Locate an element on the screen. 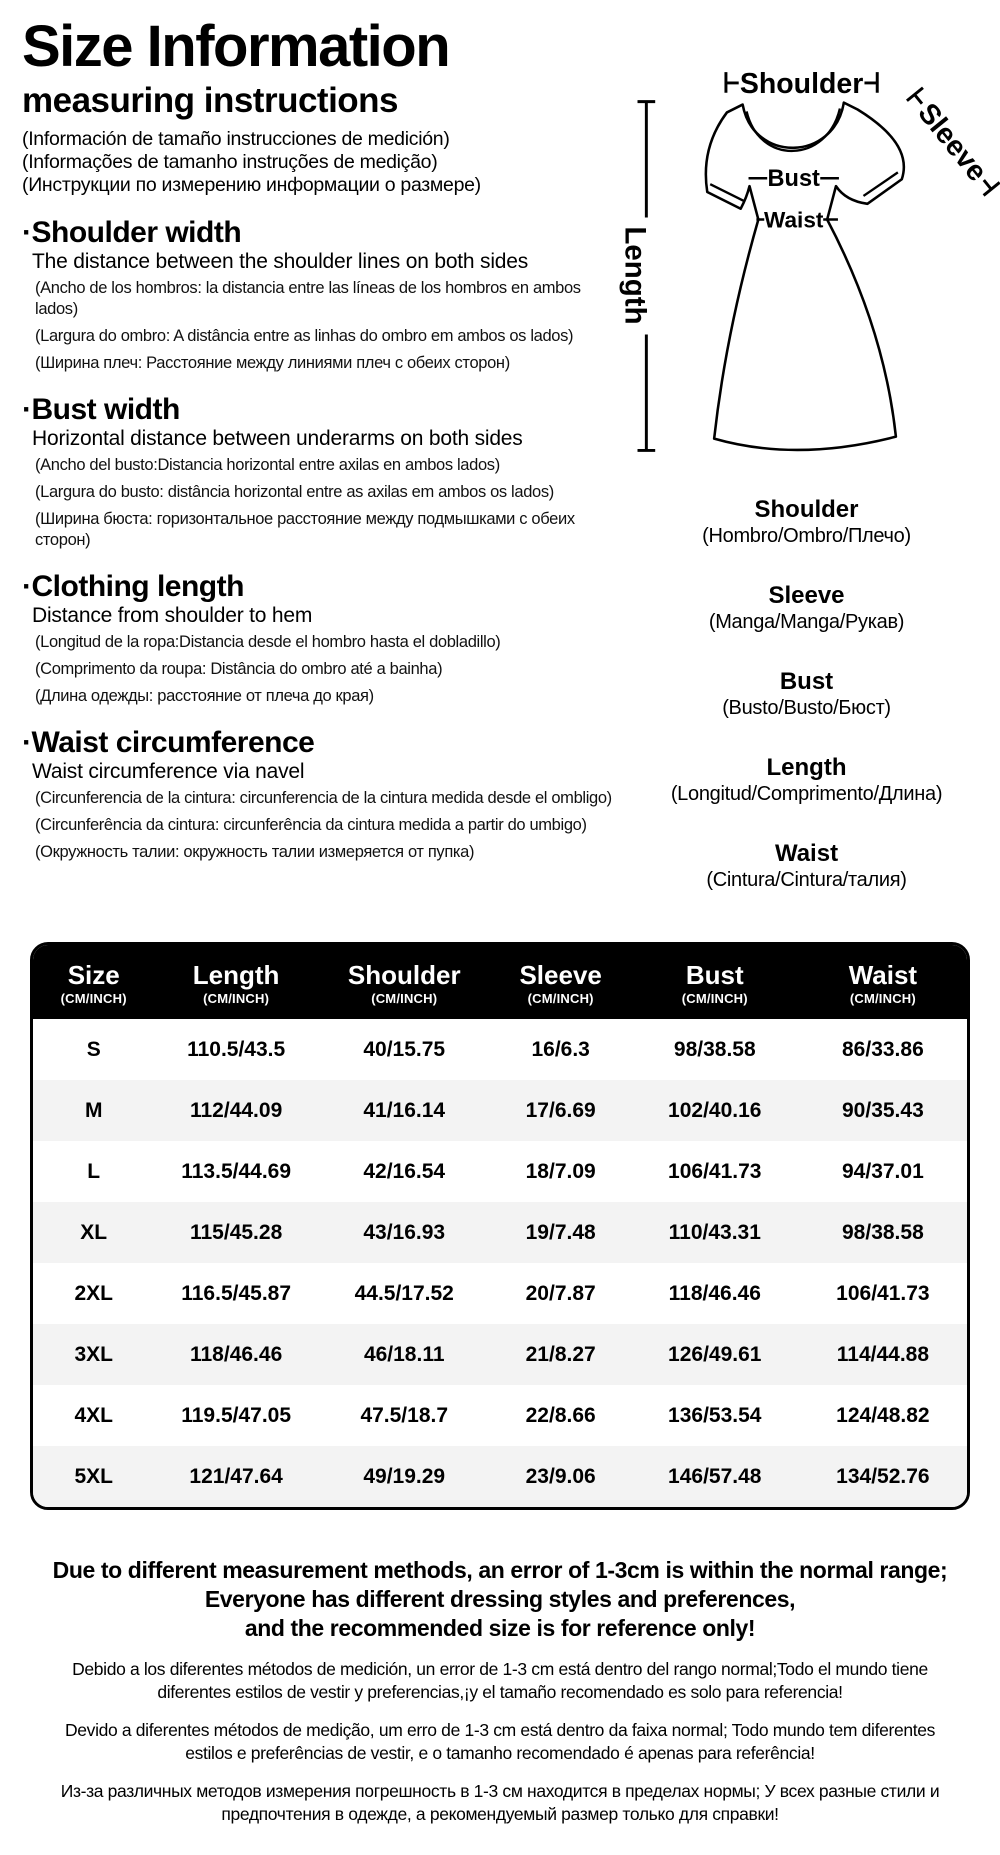 The height and width of the screenshot is (1855, 1000). page-title: Size Information is located at coordinates (236, 46).